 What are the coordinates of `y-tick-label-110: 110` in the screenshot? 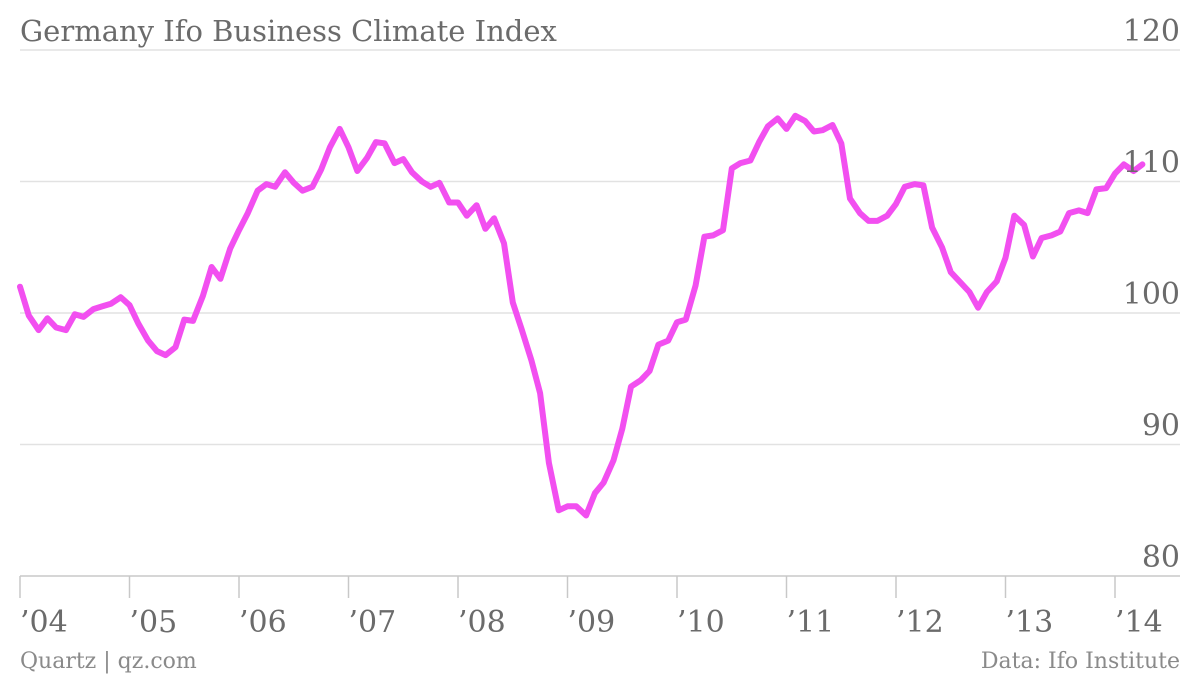 It's located at (1151, 163).